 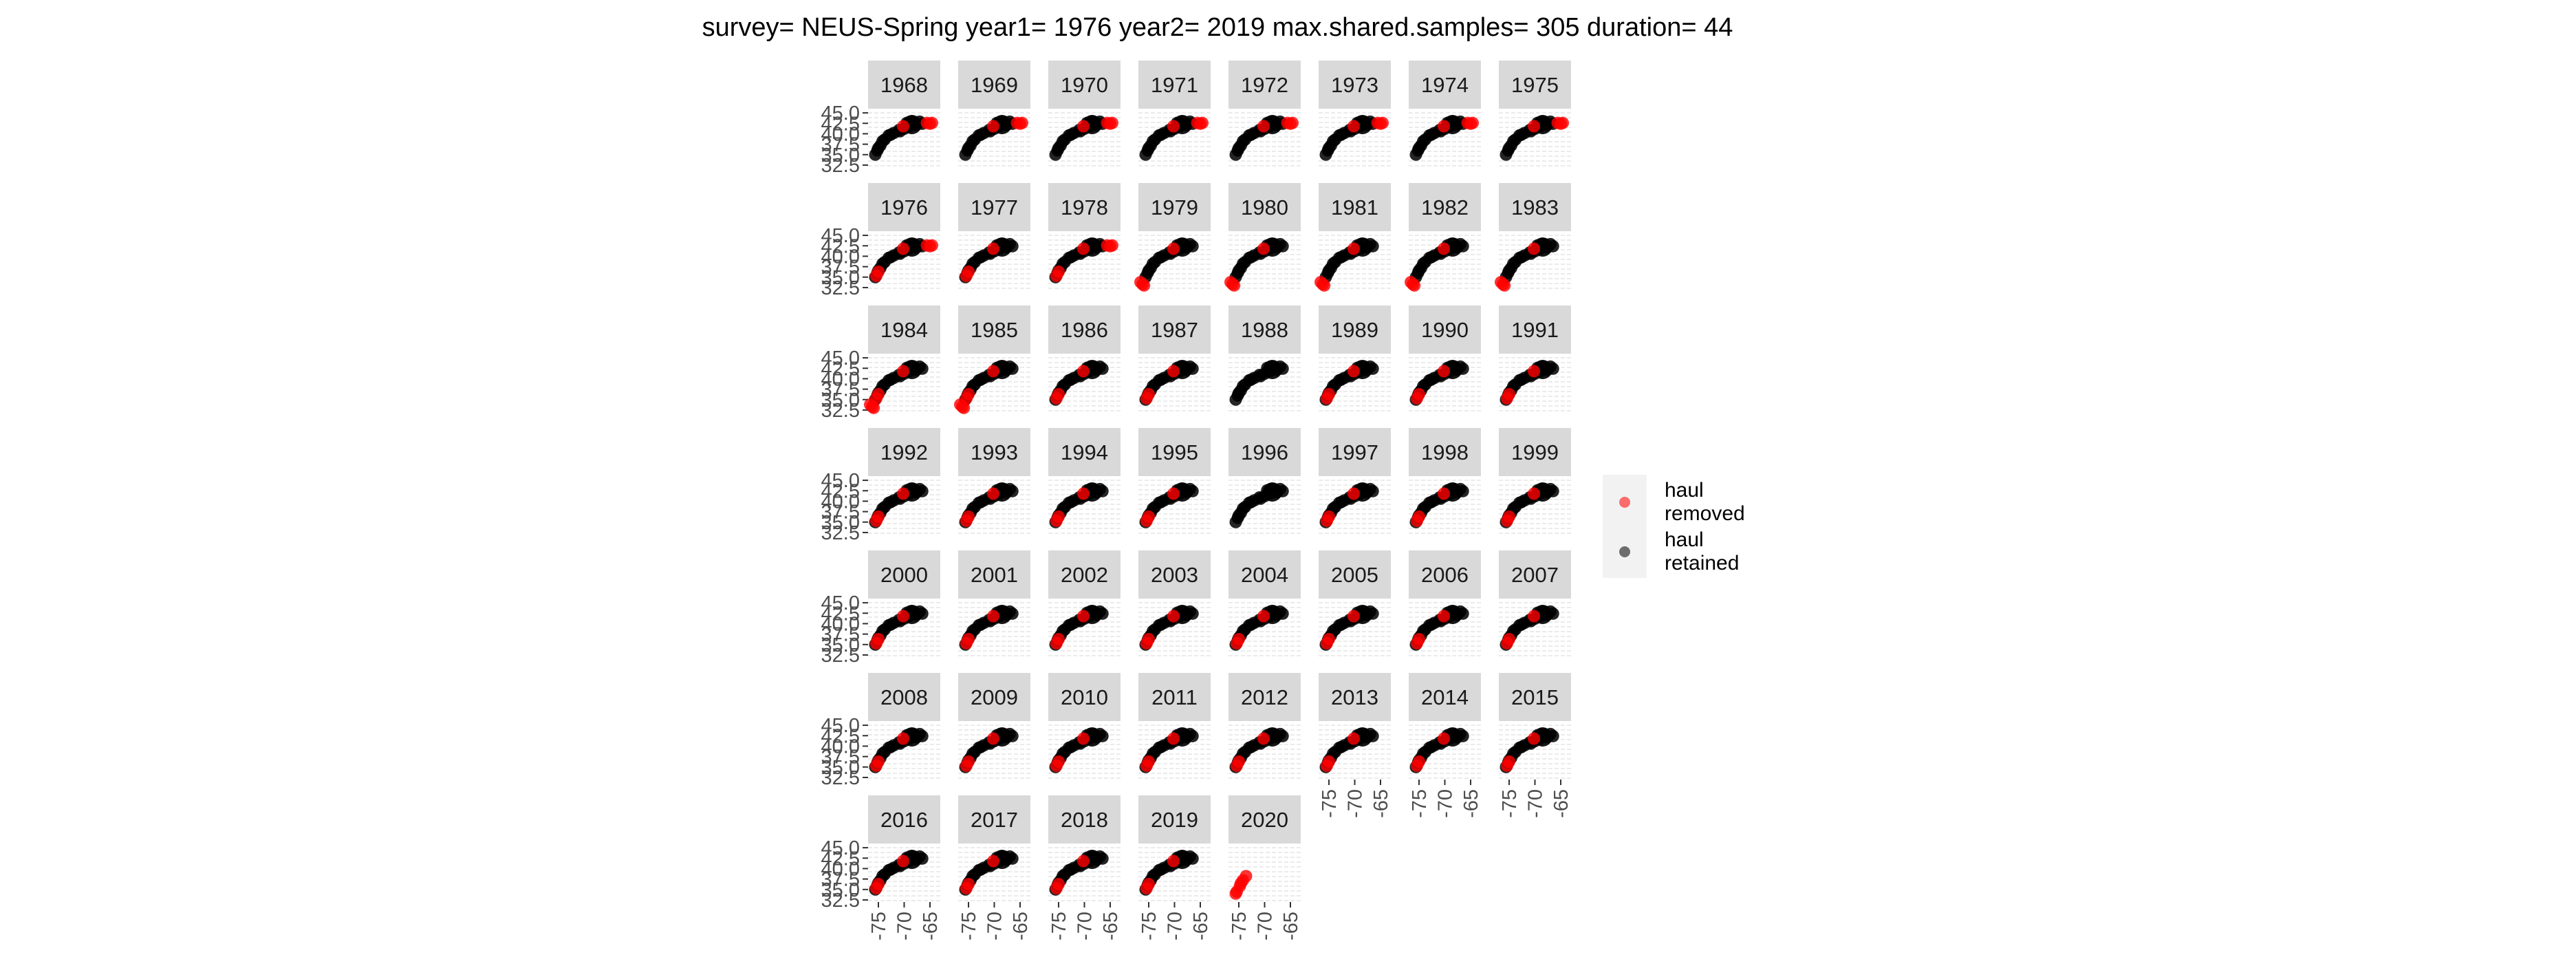 I want to click on facet-label: 1972, so click(x=1264, y=85).